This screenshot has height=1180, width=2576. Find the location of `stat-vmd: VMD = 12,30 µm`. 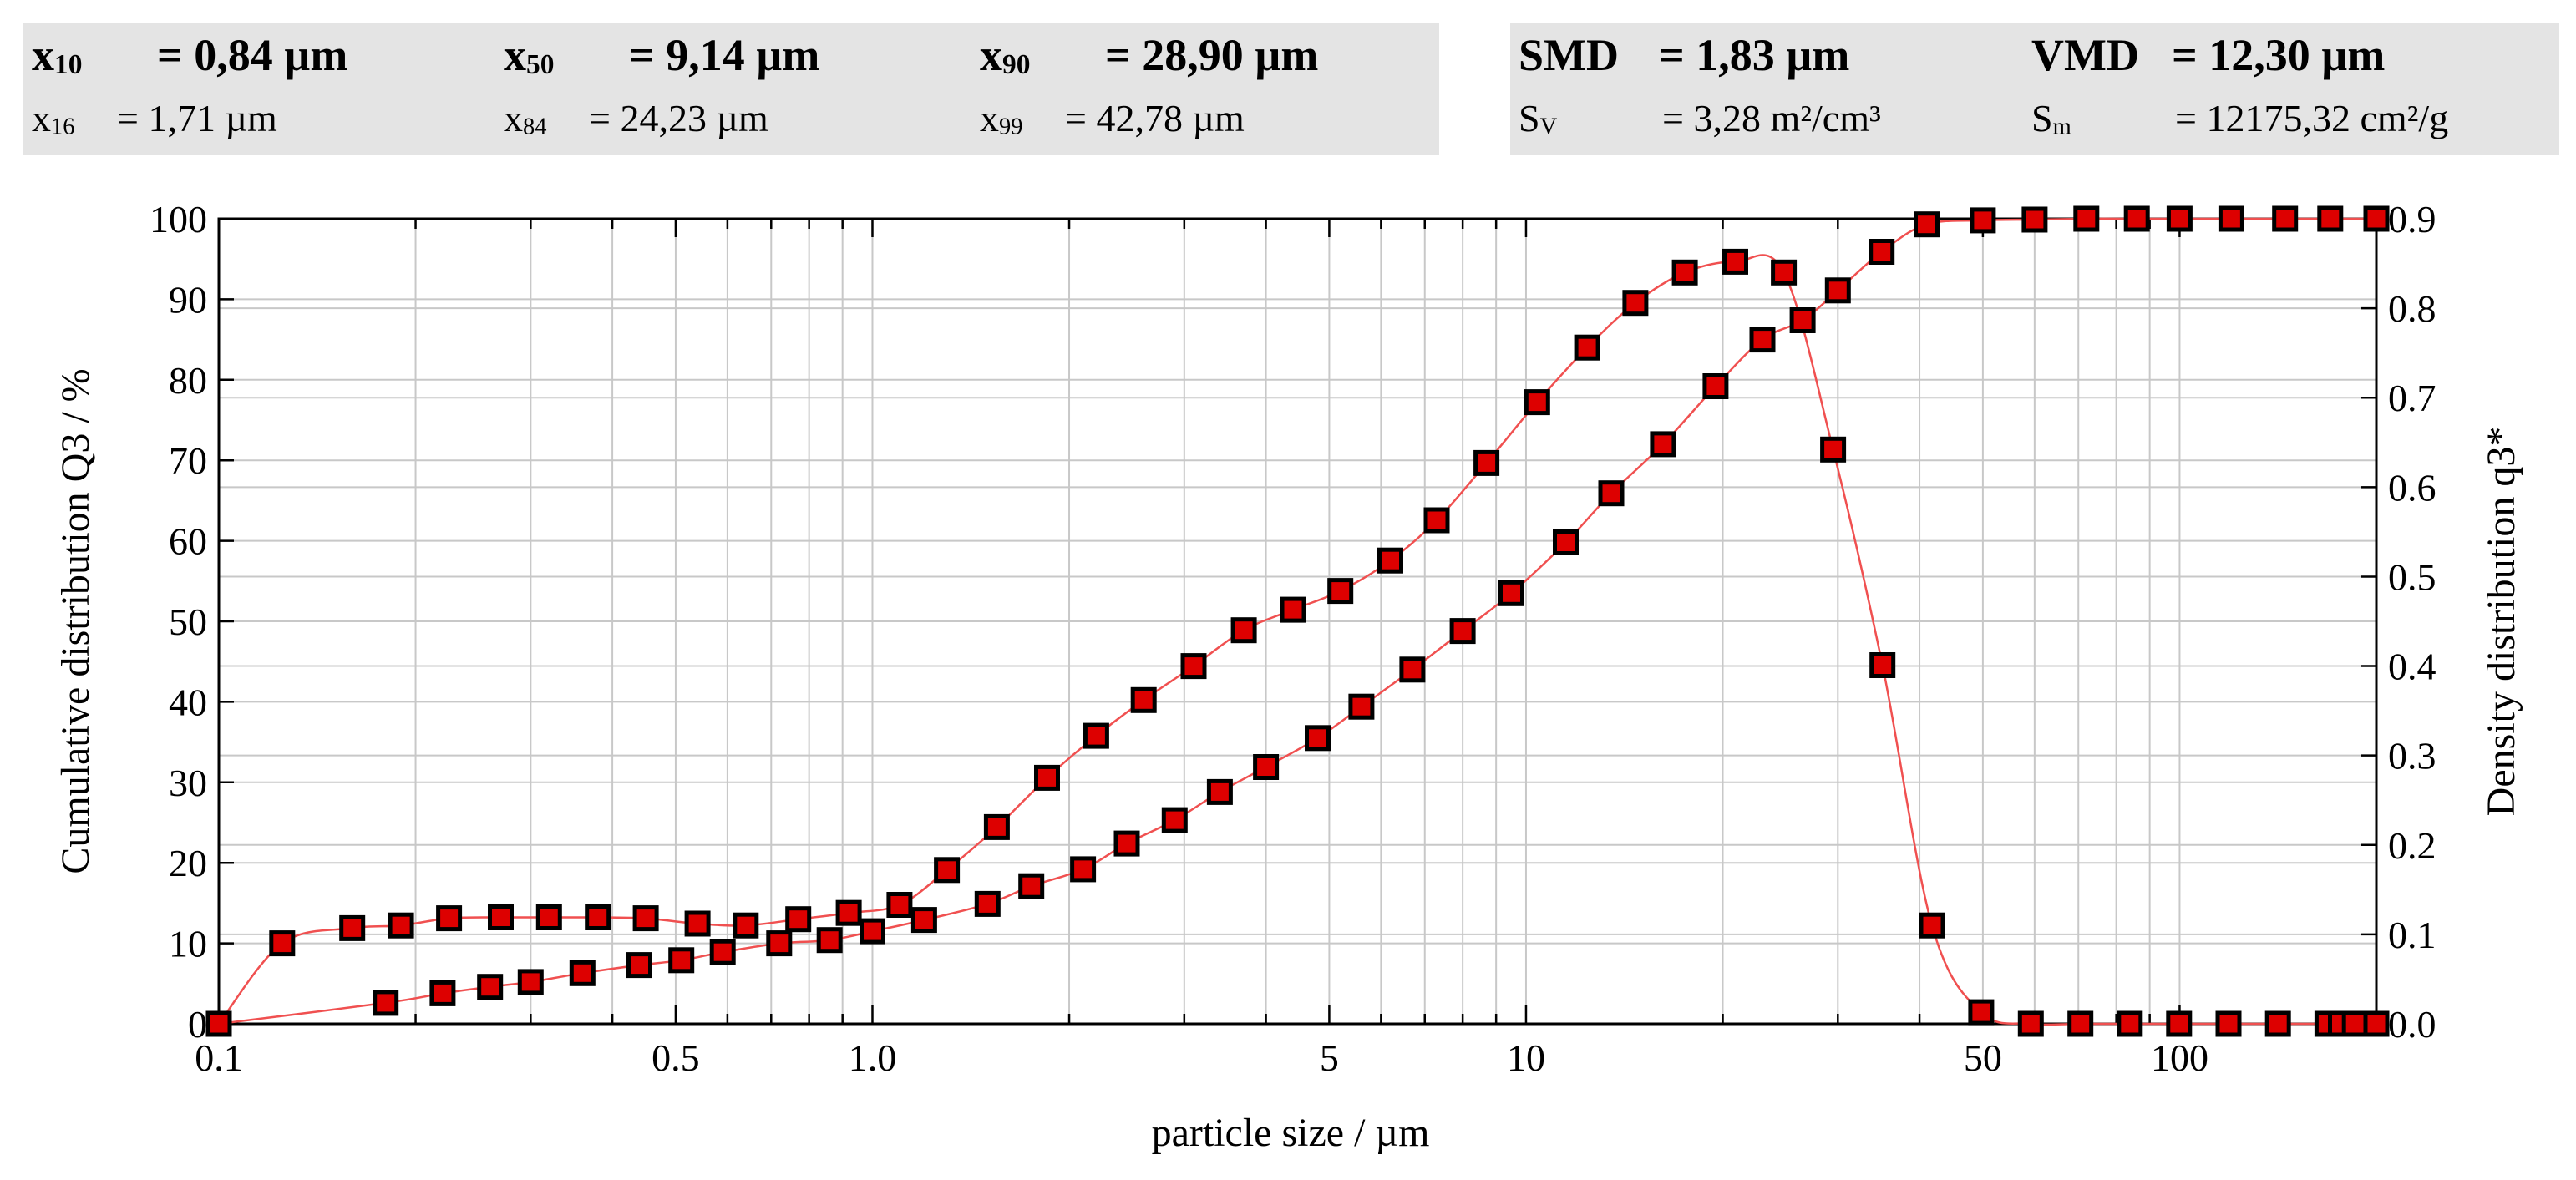

stat-vmd: VMD = 12,30 µm is located at coordinates (2208, 55).